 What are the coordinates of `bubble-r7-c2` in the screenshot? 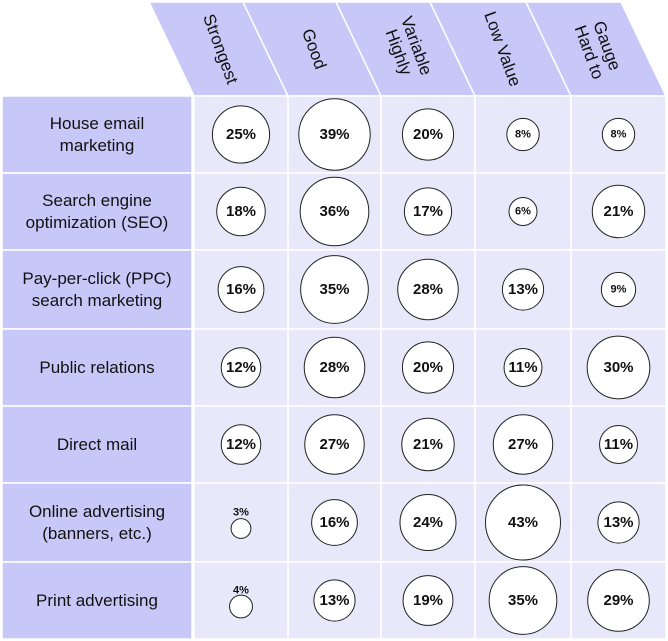 It's located at (334, 600).